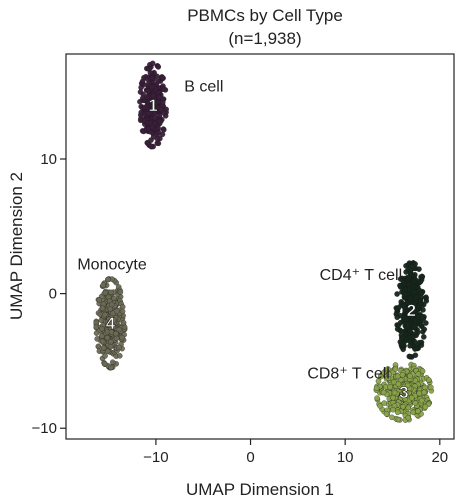 This screenshot has width=465, height=504. I want to click on y-tick-label: 10, so click(48, 159).